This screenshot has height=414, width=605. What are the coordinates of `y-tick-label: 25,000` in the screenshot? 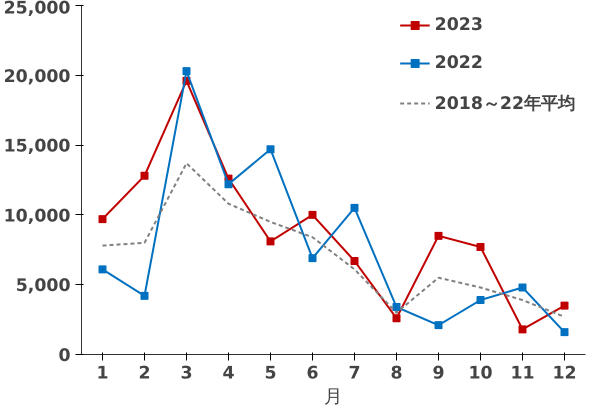 It's located at (37, 9).